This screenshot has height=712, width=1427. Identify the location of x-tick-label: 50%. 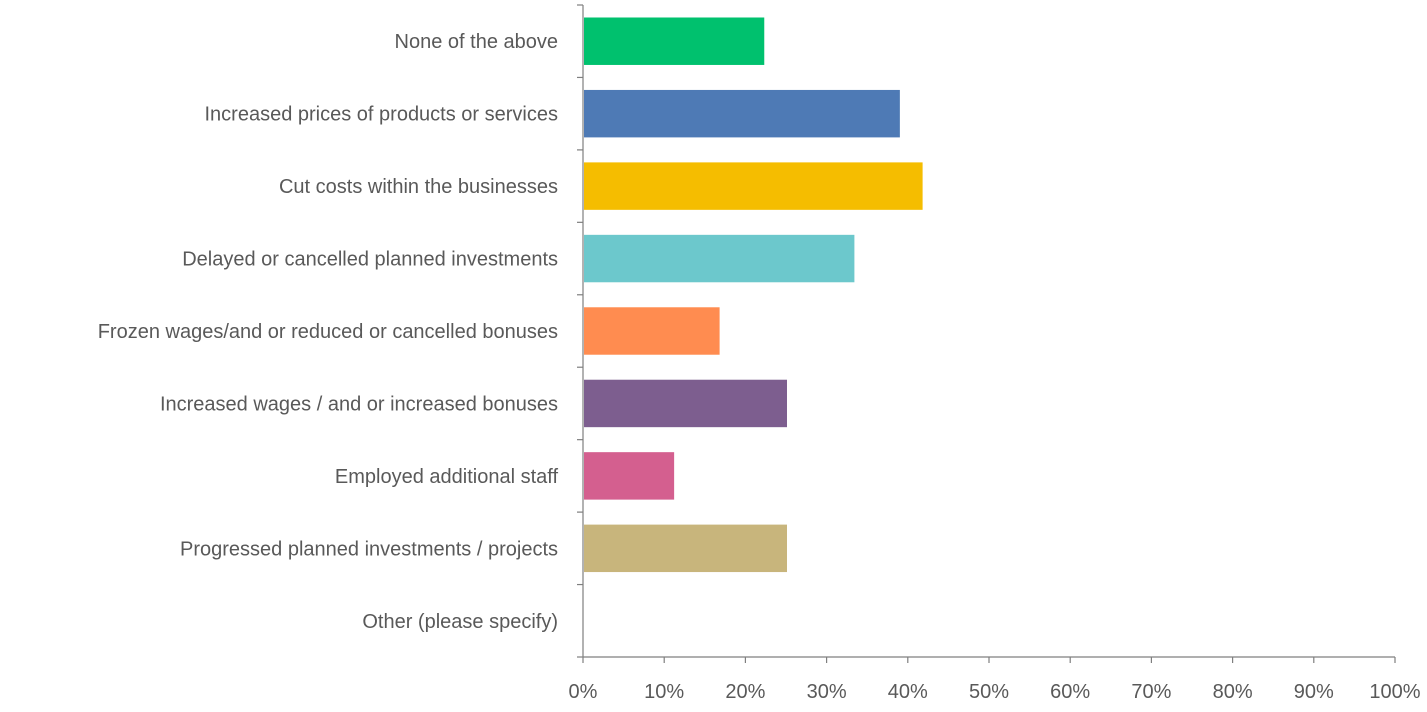
(989, 692).